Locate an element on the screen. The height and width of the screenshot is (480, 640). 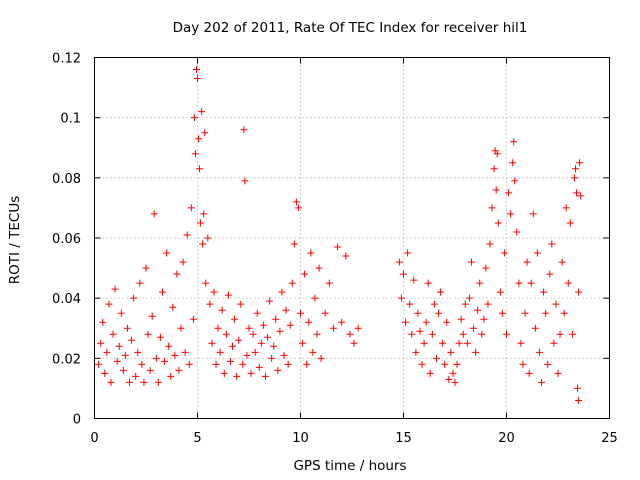
y-axis-label: ROTI / TECUs is located at coordinates (15, 240).